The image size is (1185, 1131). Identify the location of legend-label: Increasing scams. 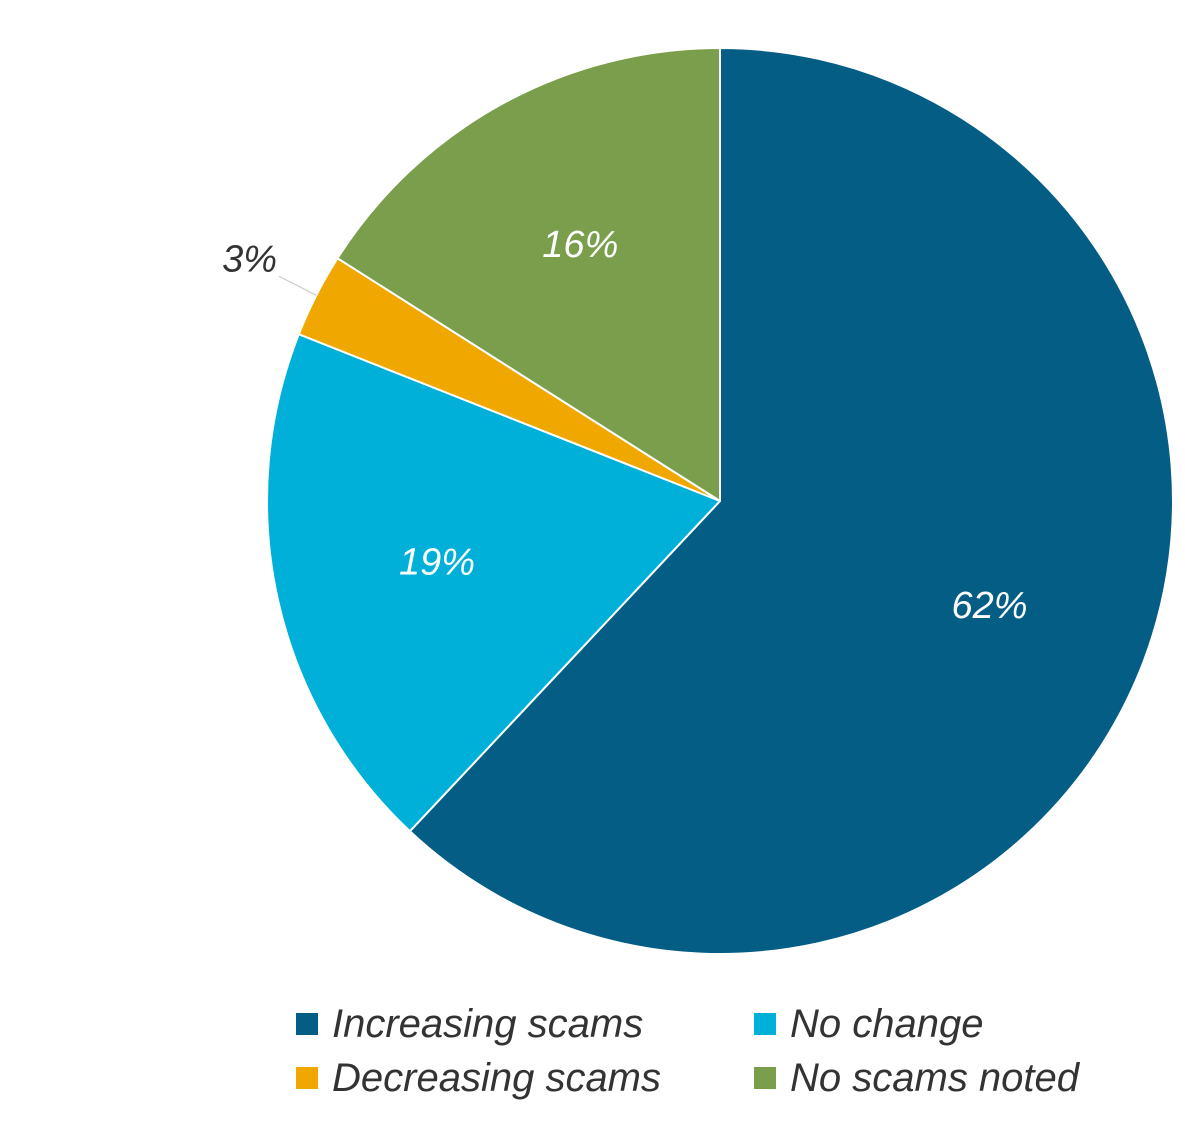
(488, 1023).